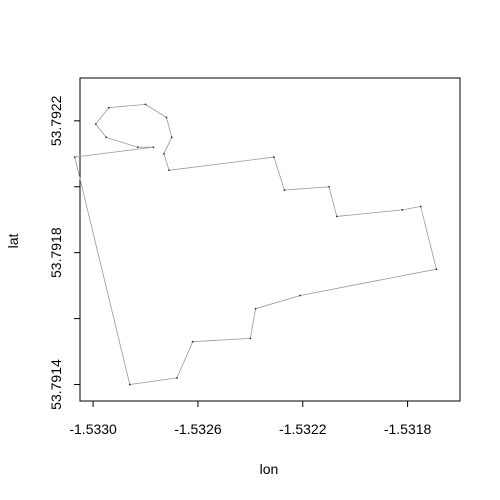  Describe the element at coordinates (13, 241) in the screenshot. I see `y-axis-title: lat` at that location.